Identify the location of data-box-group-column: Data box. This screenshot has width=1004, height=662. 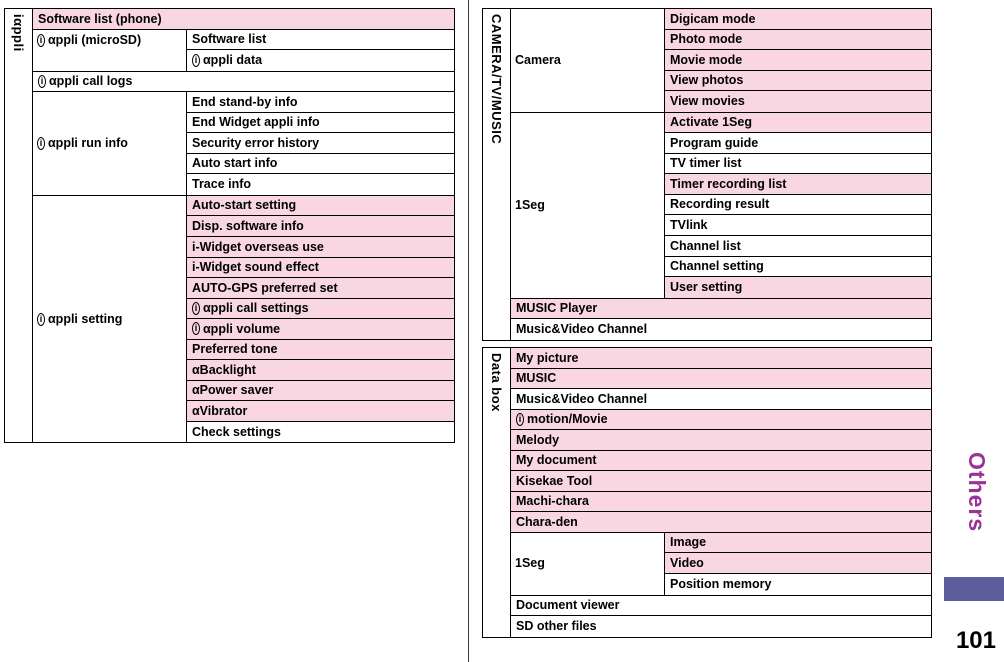
(497, 492).